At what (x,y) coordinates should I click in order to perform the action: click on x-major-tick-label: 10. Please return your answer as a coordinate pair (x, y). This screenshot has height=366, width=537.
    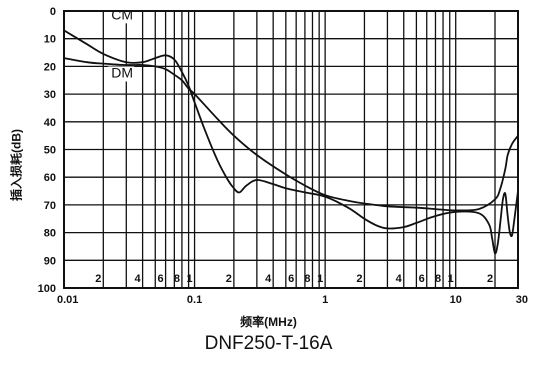
    Looking at the image, I should click on (456, 300).